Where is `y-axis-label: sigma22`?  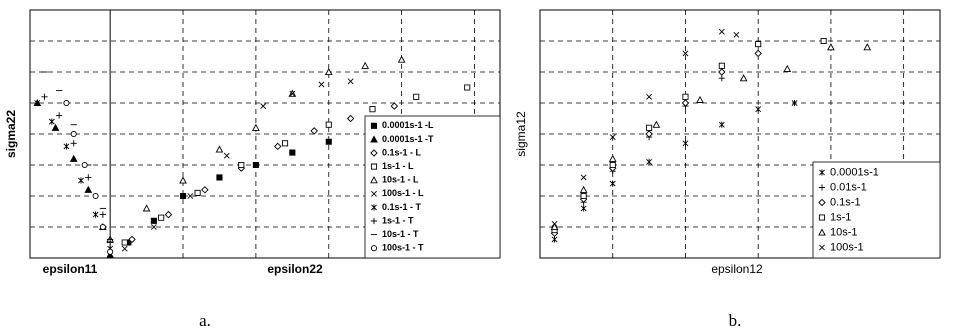
y-axis-label: sigma22 is located at coordinates (11, 134).